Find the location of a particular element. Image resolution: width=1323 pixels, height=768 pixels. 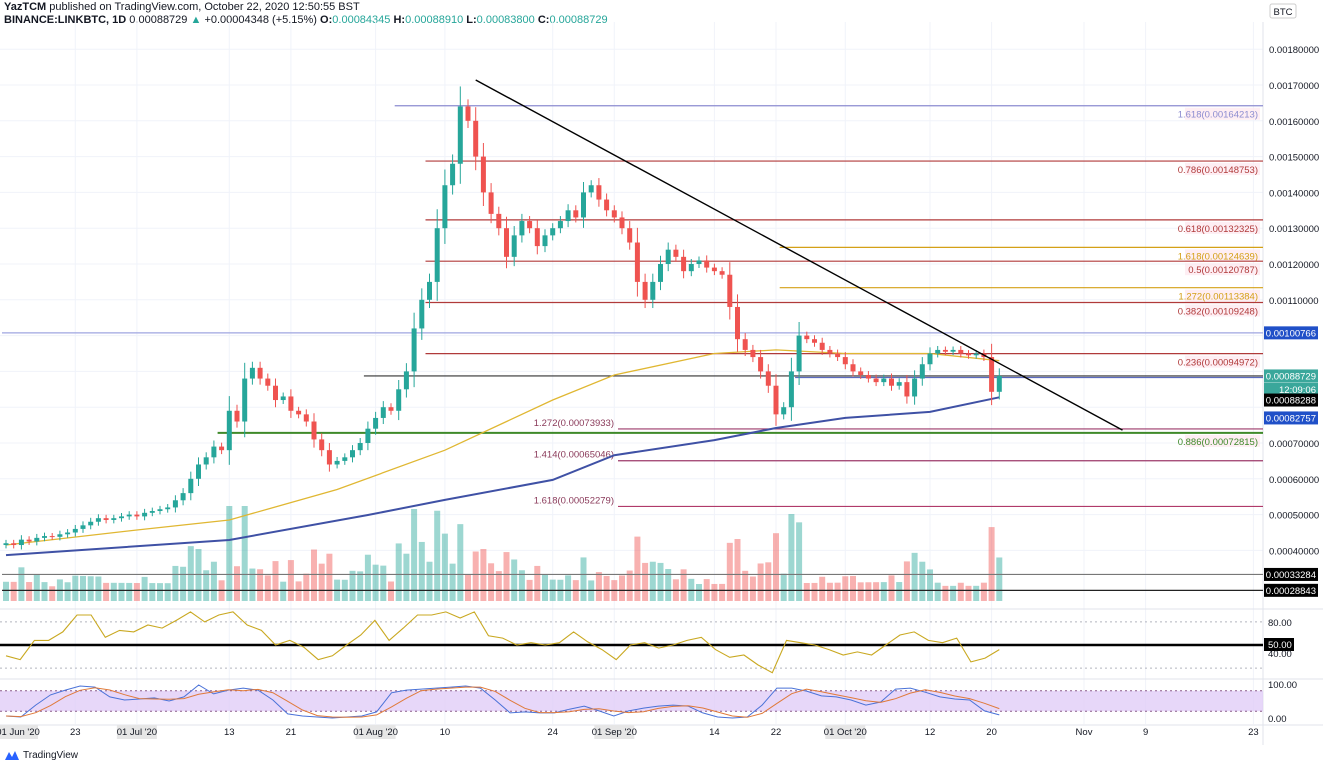

price-tick: 0.00180000 is located at coordinates (1294, 50).